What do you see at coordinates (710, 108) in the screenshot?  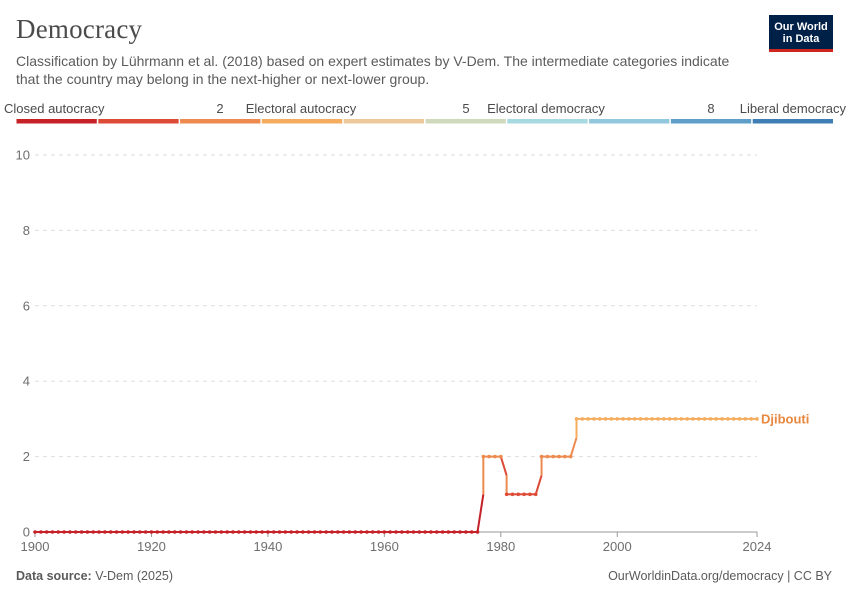 I see `legend-label: 8` at bounding box center [710, 108].